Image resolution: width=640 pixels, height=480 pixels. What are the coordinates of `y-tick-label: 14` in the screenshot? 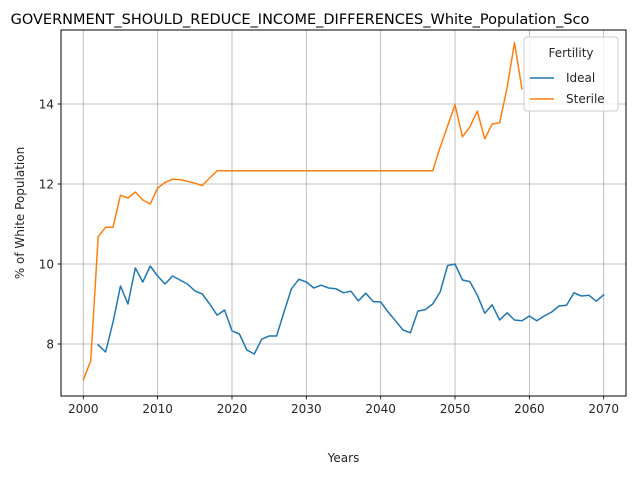 It's located at (46, 105).